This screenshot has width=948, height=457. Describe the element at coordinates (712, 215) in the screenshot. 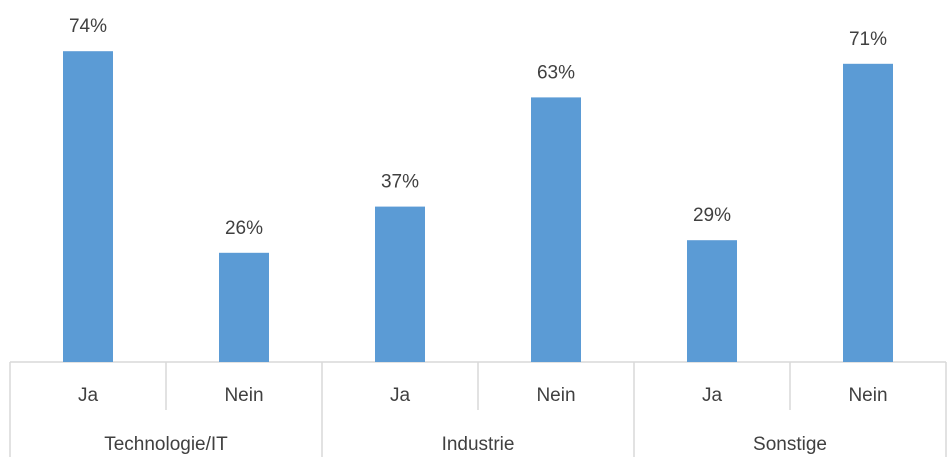

I see `data-label: 29%` at that location.